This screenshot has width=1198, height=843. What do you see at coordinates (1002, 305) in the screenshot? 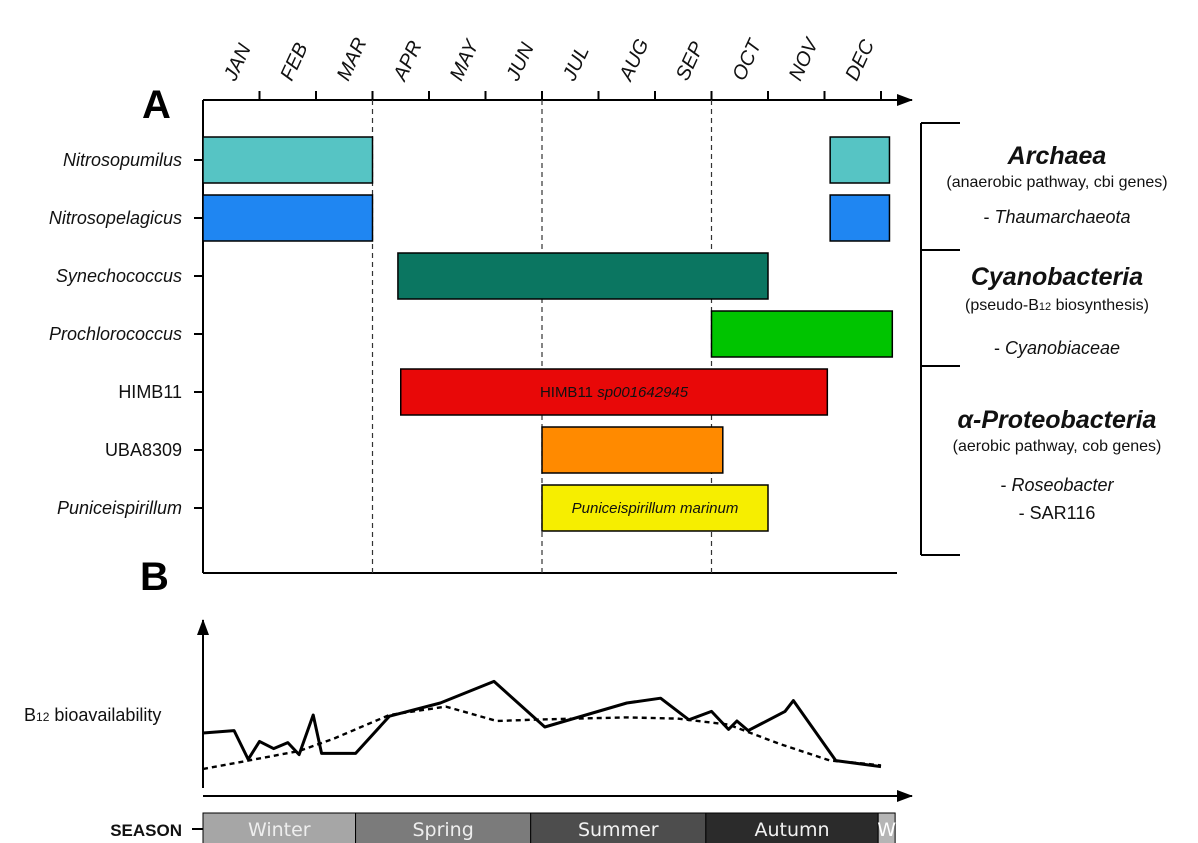
I see `group-subtitle-text: (pseudo-B` at bounding box center [1002, 305].